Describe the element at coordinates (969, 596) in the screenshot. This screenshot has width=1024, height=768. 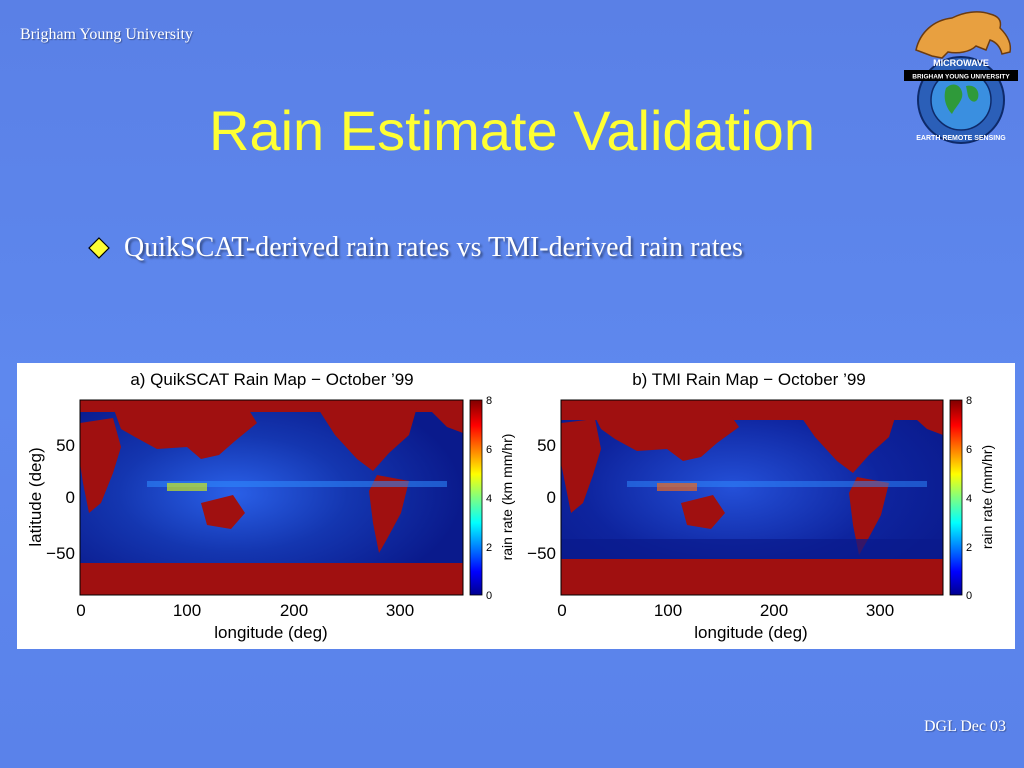
I see `panel-b-cbtick: 0` at that location.